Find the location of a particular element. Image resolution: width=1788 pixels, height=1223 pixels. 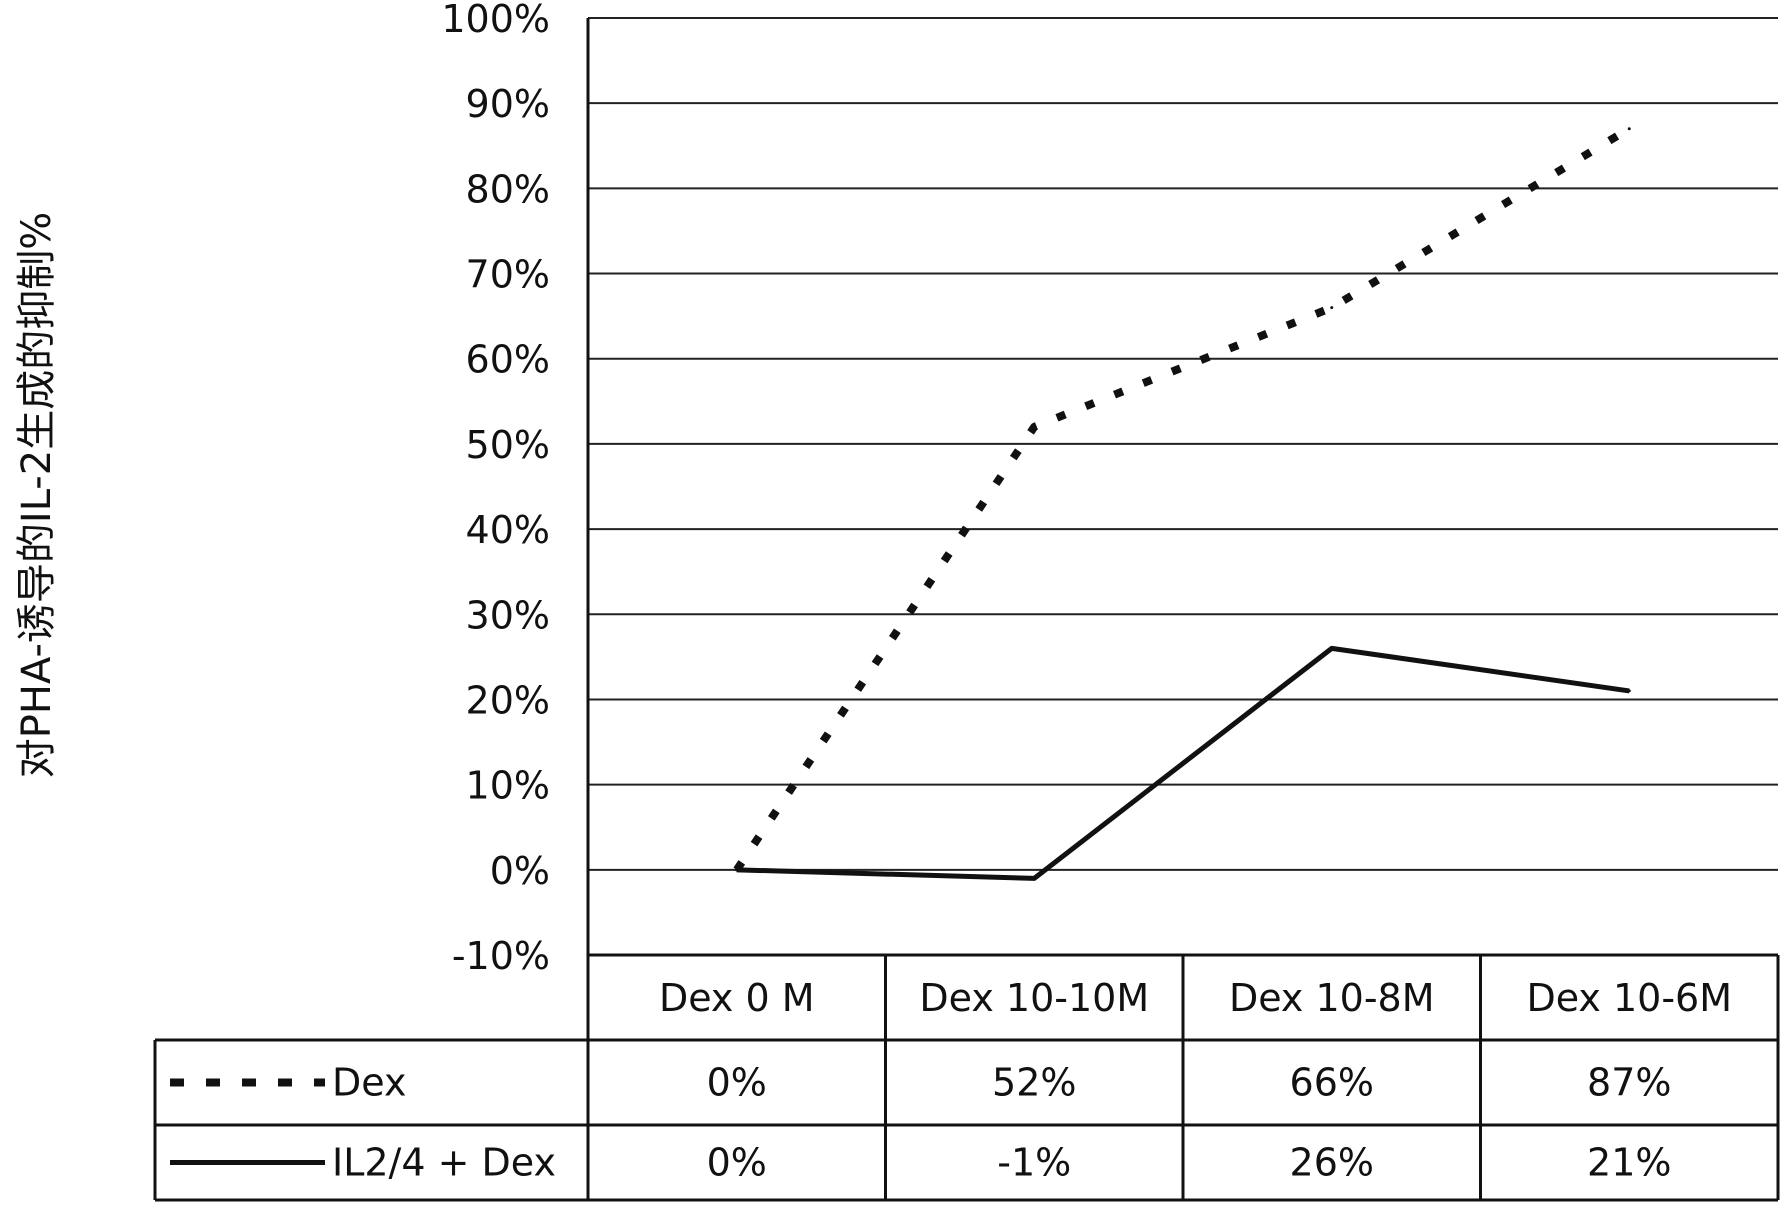

y-tick-label: 100% is located at coordinates (495, 20).